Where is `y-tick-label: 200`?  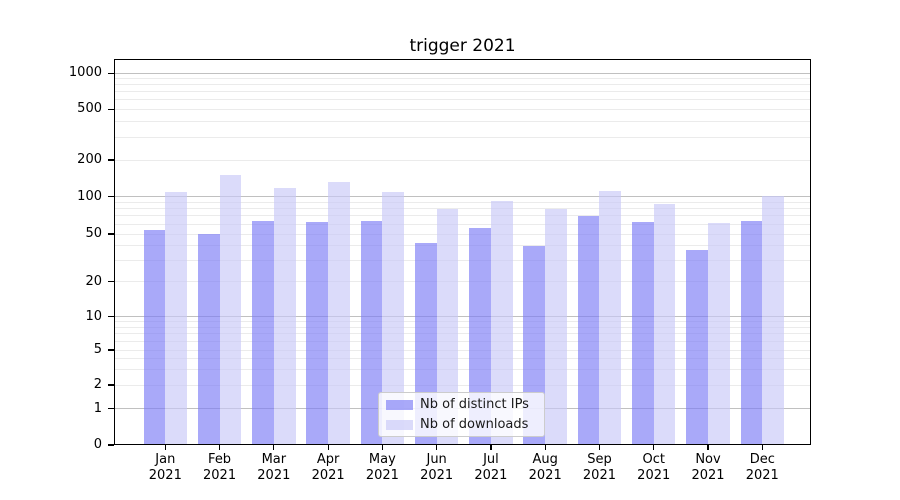
y-tick-label: 200 is located at coordinates (89, 159).